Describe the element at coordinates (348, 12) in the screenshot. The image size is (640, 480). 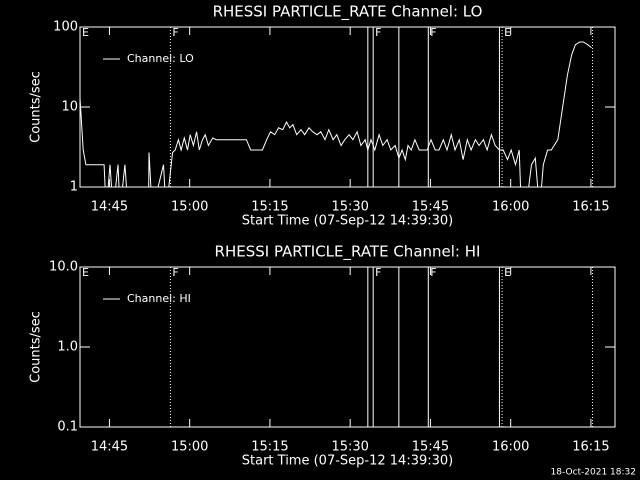
I see `chart-title: RHESSI PARTICLE_RATE Channel: LO` at that location.